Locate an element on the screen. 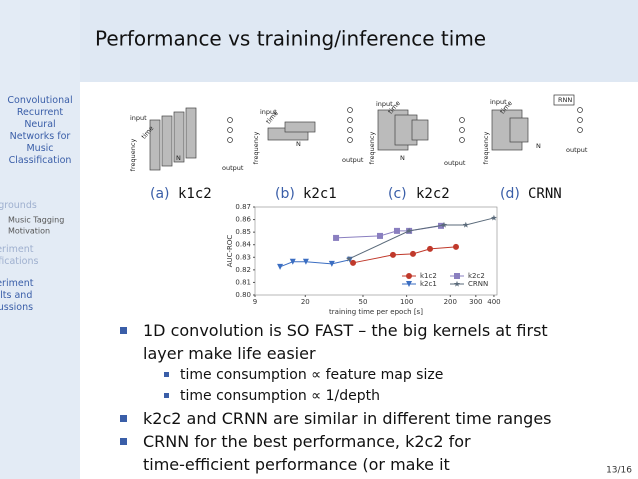  spacer is located at coordinates (110, 459).